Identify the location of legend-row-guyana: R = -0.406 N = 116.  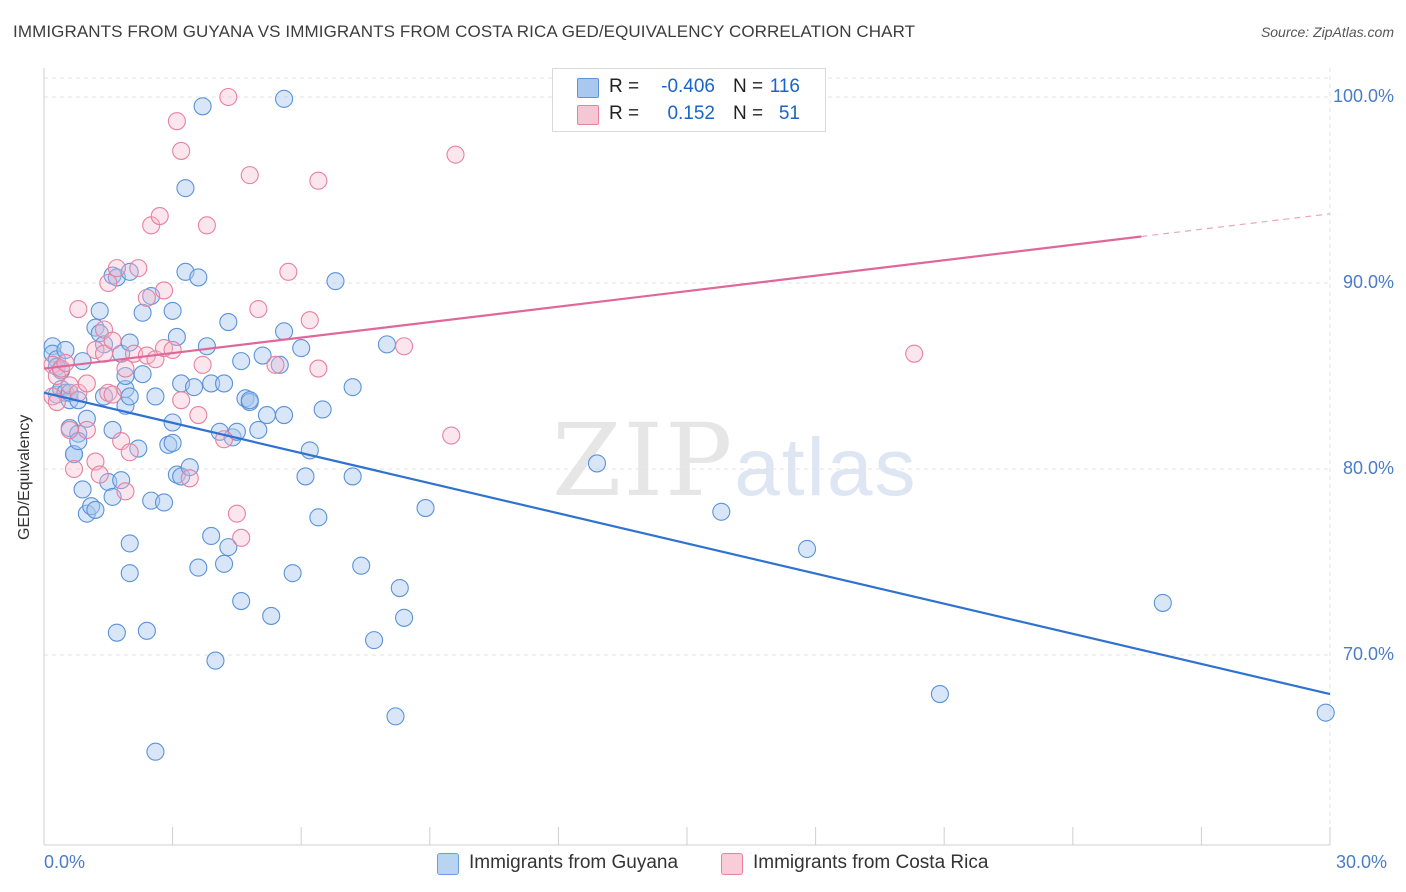
(689, 88).